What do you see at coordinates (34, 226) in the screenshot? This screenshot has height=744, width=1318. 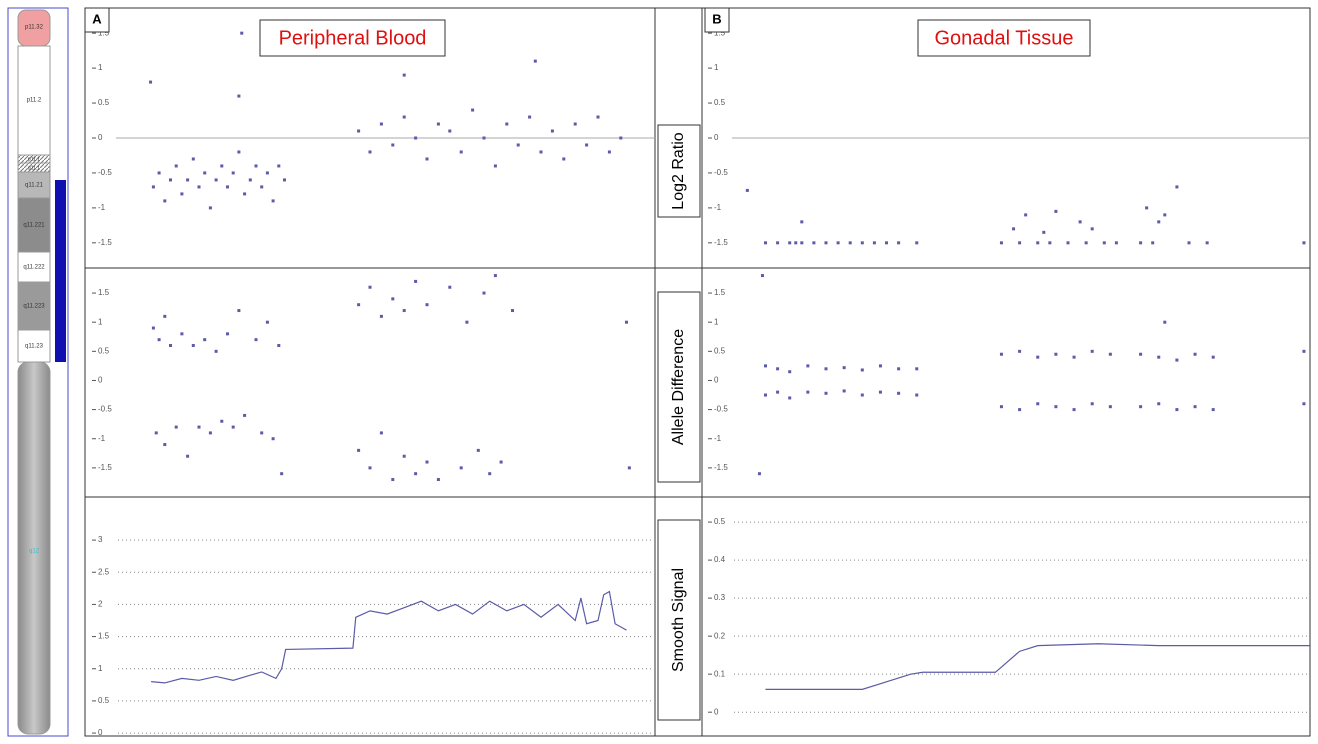 I see `band-label: q11.221` at bounding box center [34, 226].